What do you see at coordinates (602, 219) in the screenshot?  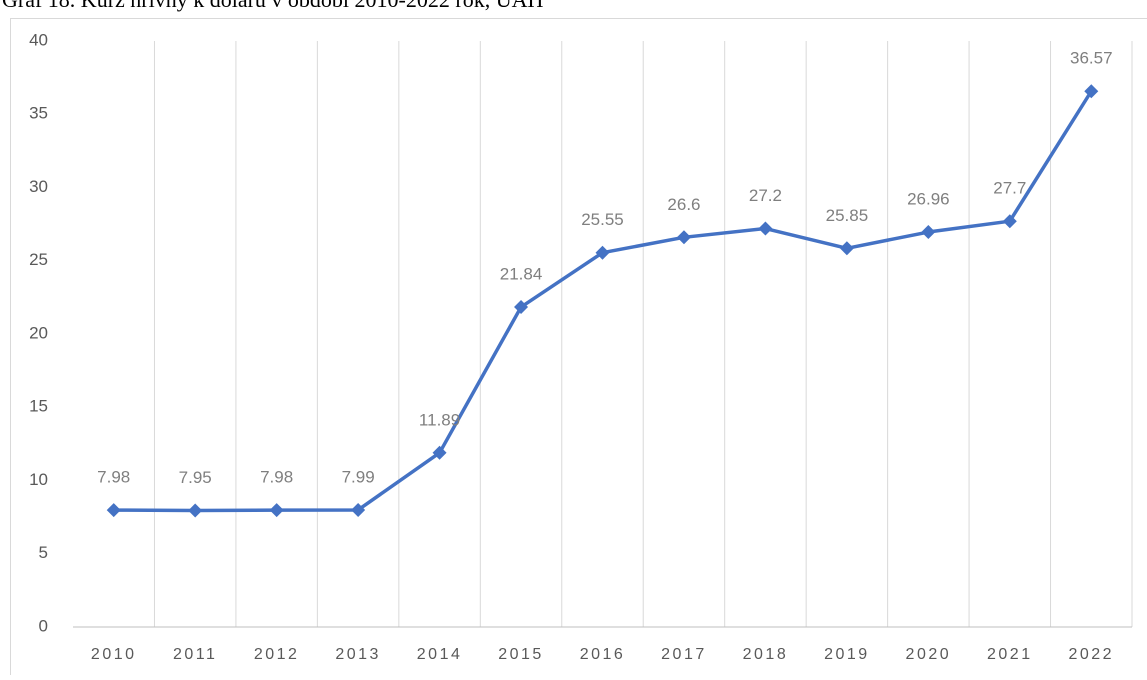 I see `data-label: 25.55` at bounding box center [602, 219].